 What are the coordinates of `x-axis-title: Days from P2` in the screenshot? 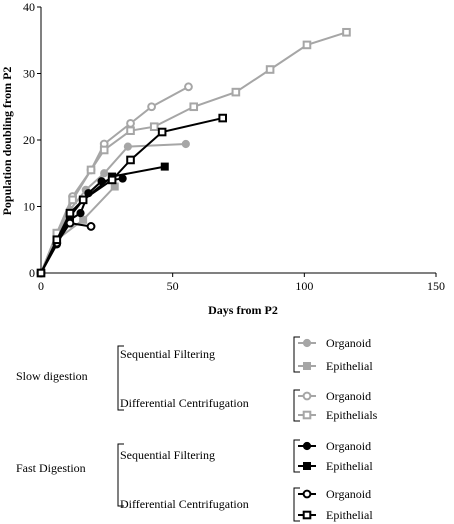 It's located at (243, 310).